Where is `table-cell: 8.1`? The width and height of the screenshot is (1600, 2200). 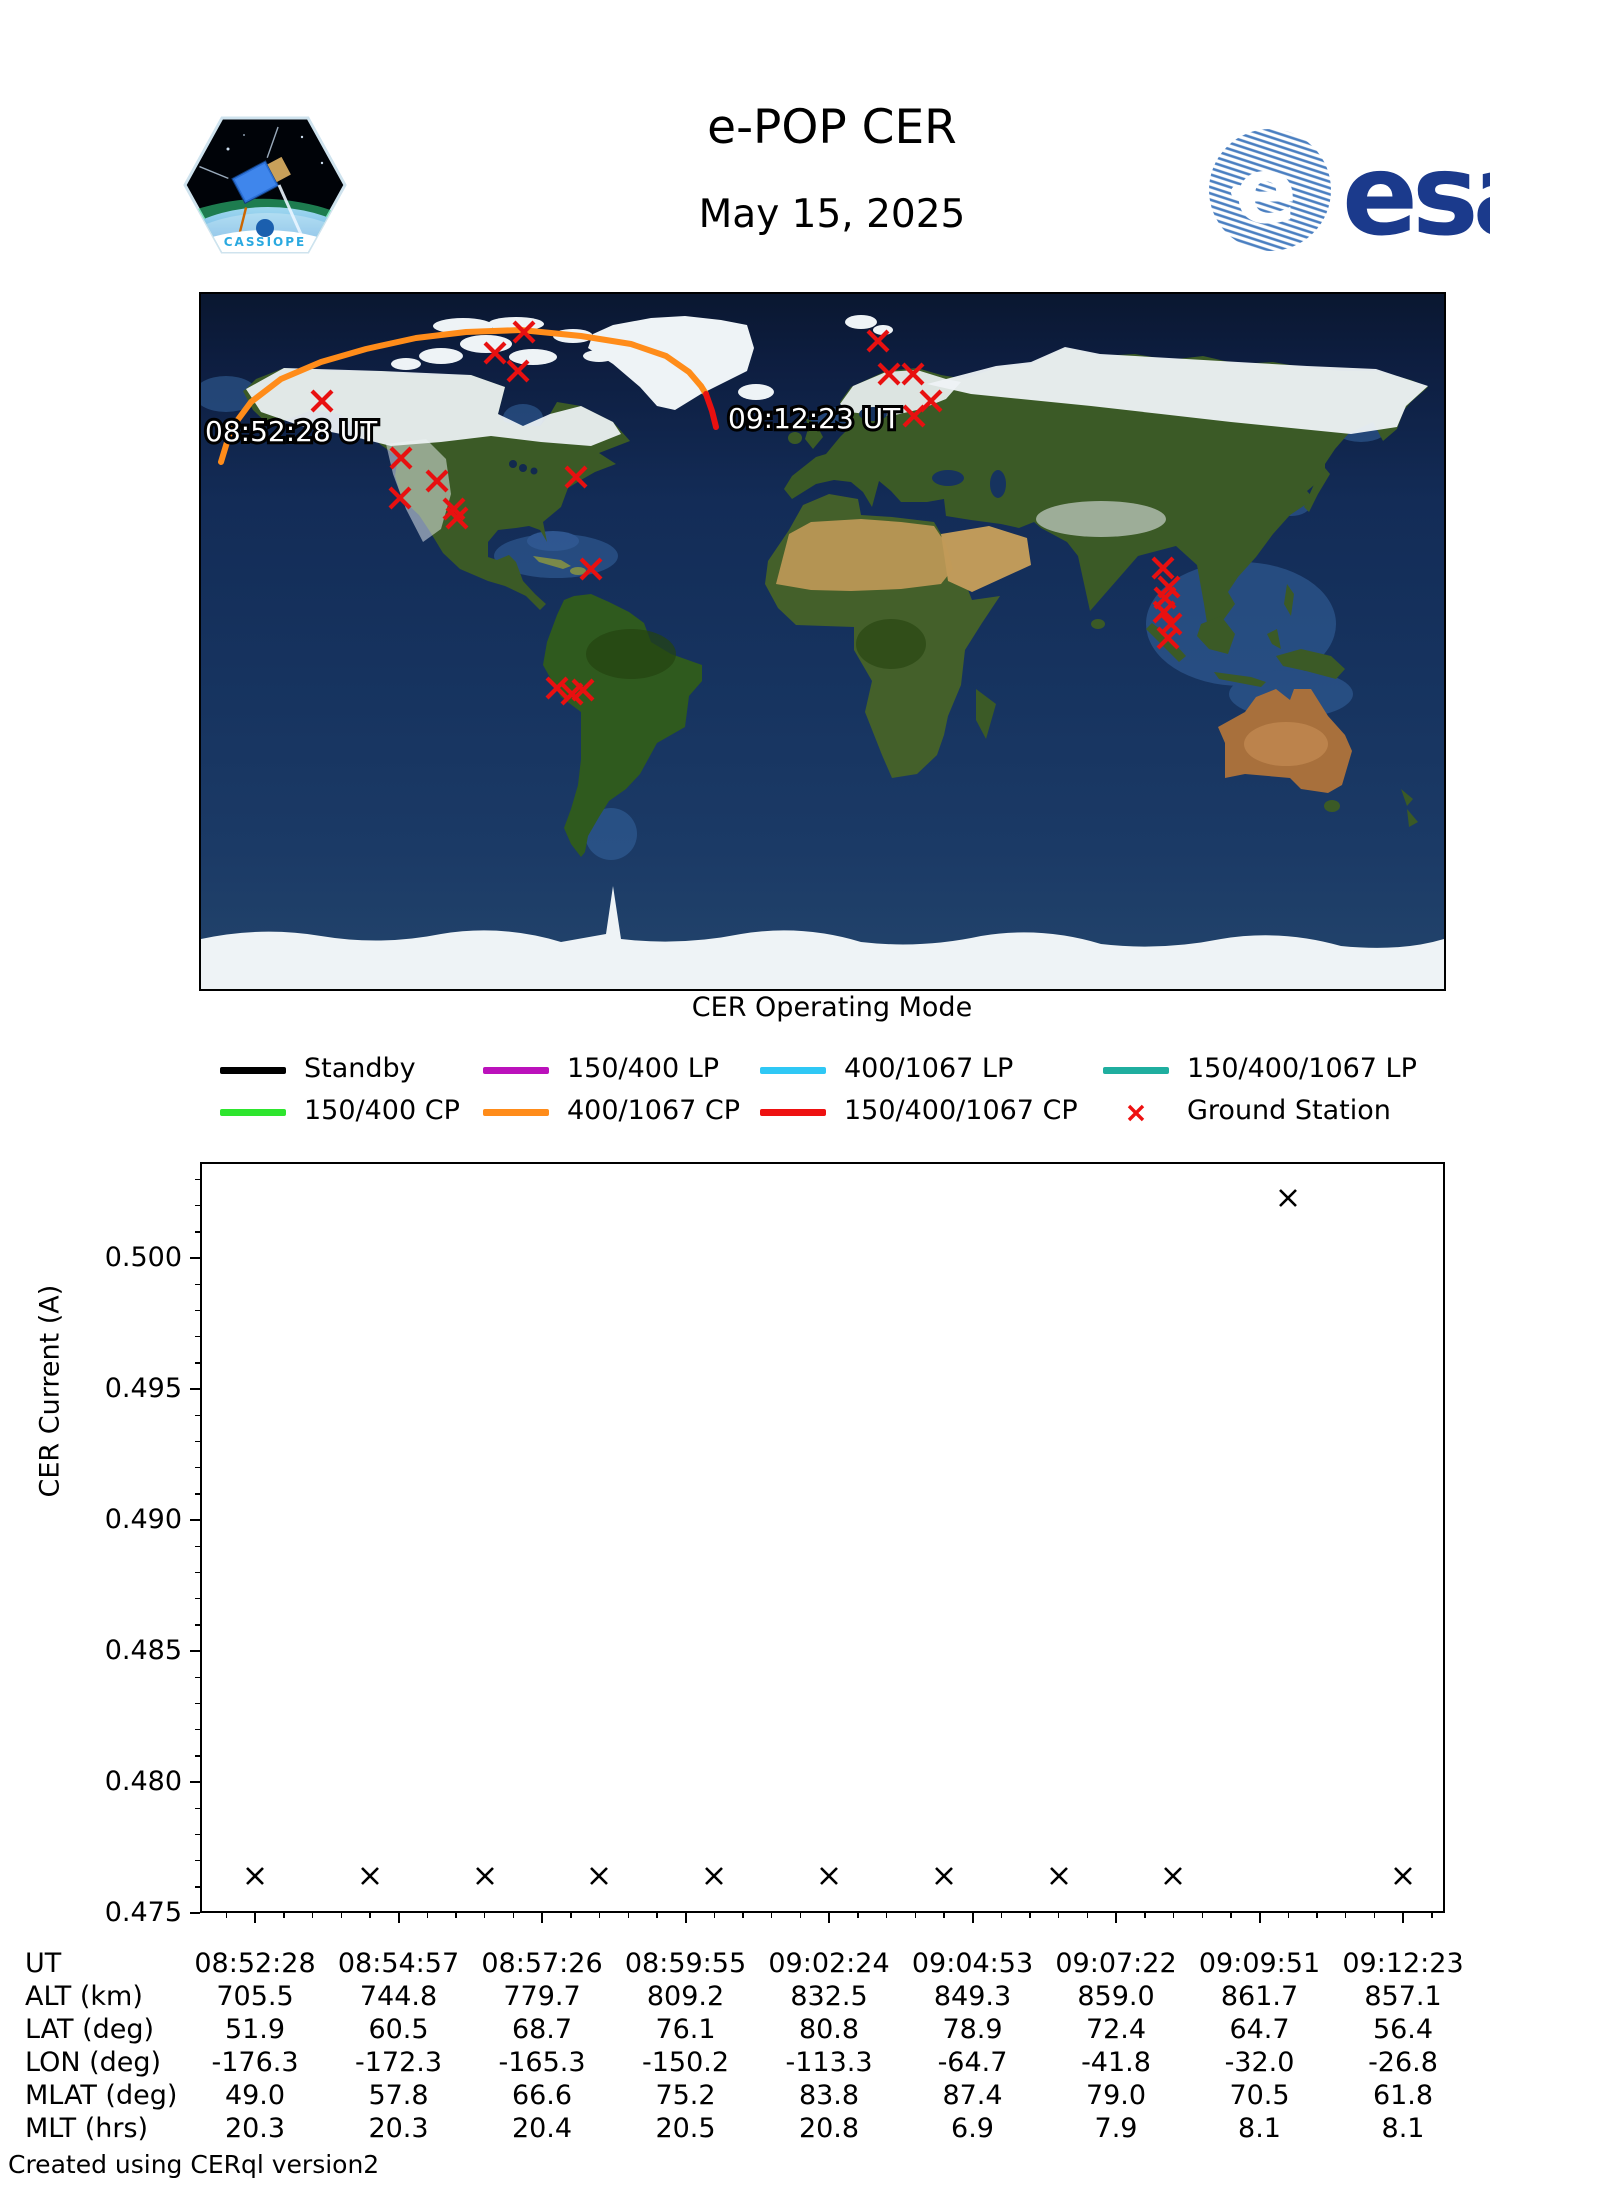 table-cell: 8.1 is located at coordinates (1403, 2128).